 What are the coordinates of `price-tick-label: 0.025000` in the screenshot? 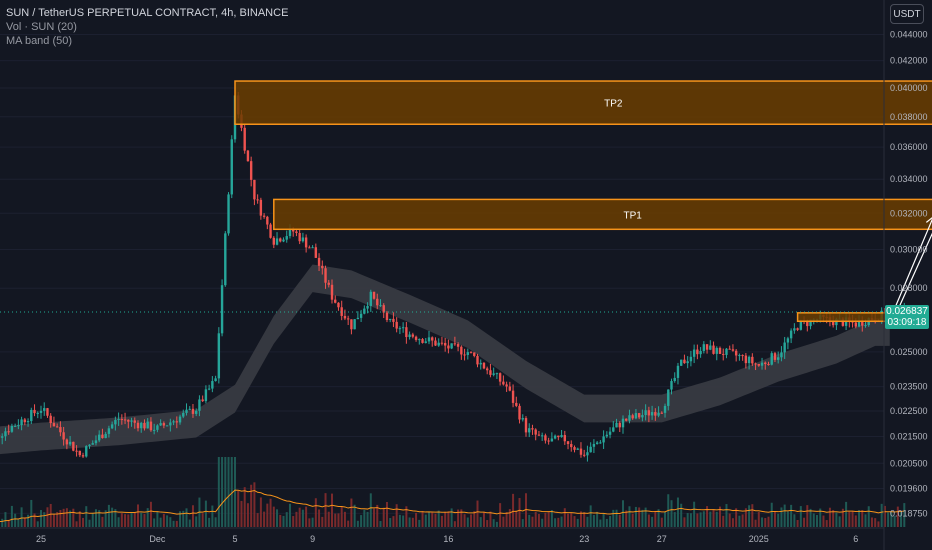 It's located at (909, 352).